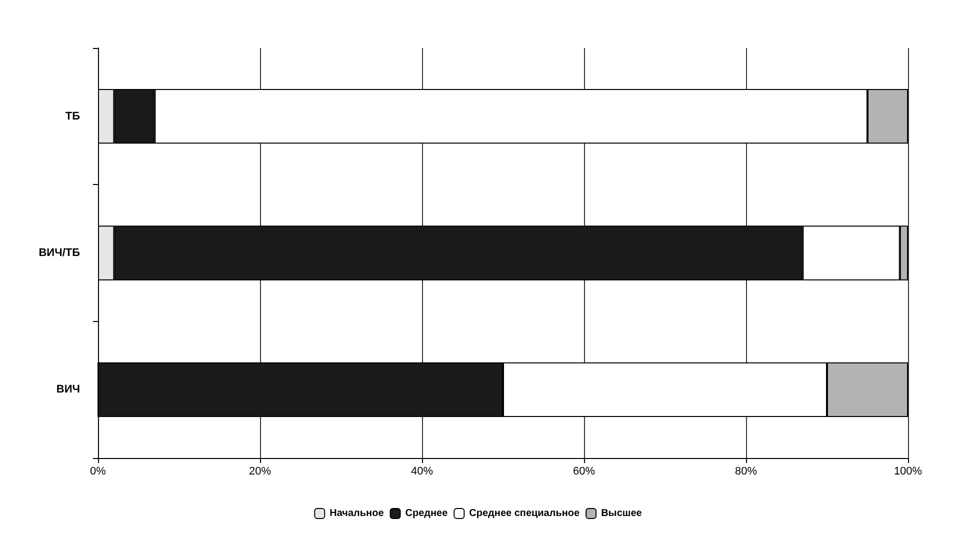 The image size is (956, 536). What do you see at coordinates (621, 513) in the screenshot?
I see `legend-label: Высшее` at bounding box center [621, 513].